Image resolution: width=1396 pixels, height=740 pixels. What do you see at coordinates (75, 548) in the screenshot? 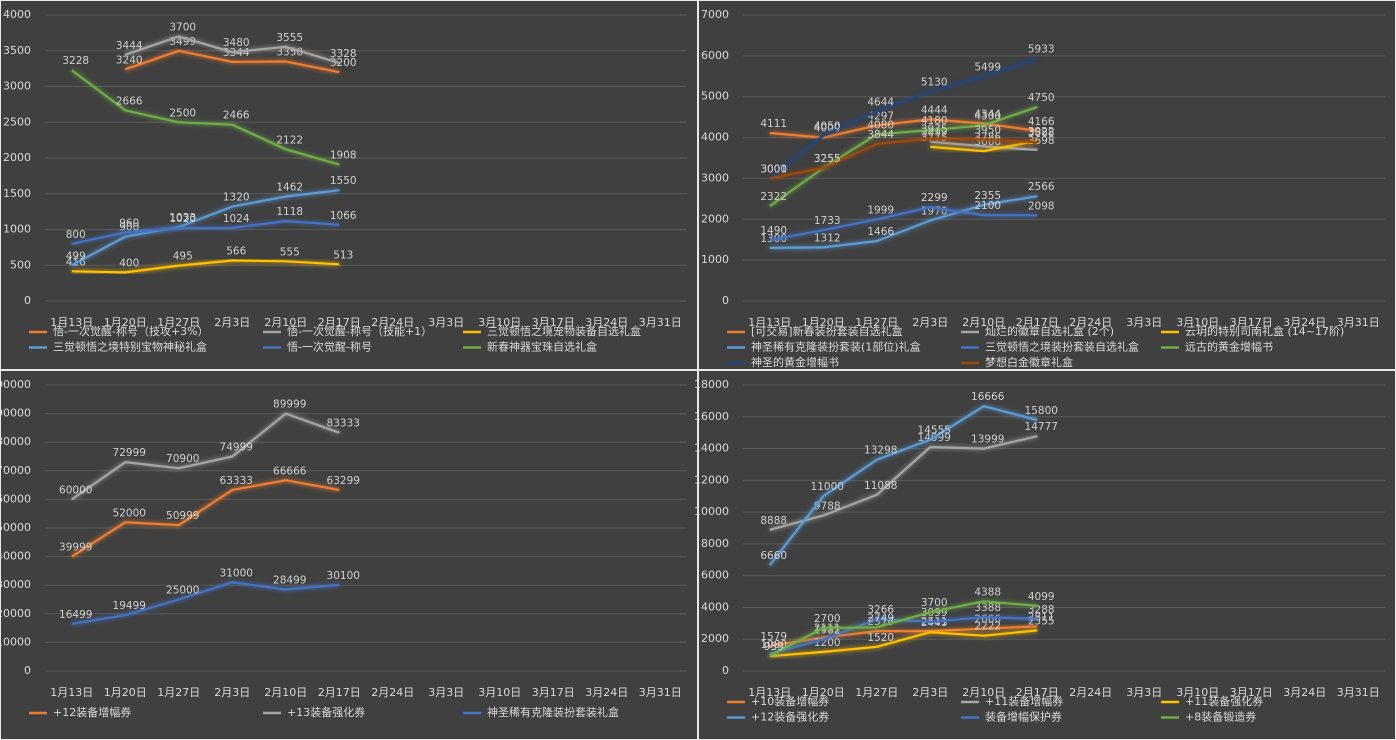
I see `data-label: 39999` at bounding box center [75, 548].